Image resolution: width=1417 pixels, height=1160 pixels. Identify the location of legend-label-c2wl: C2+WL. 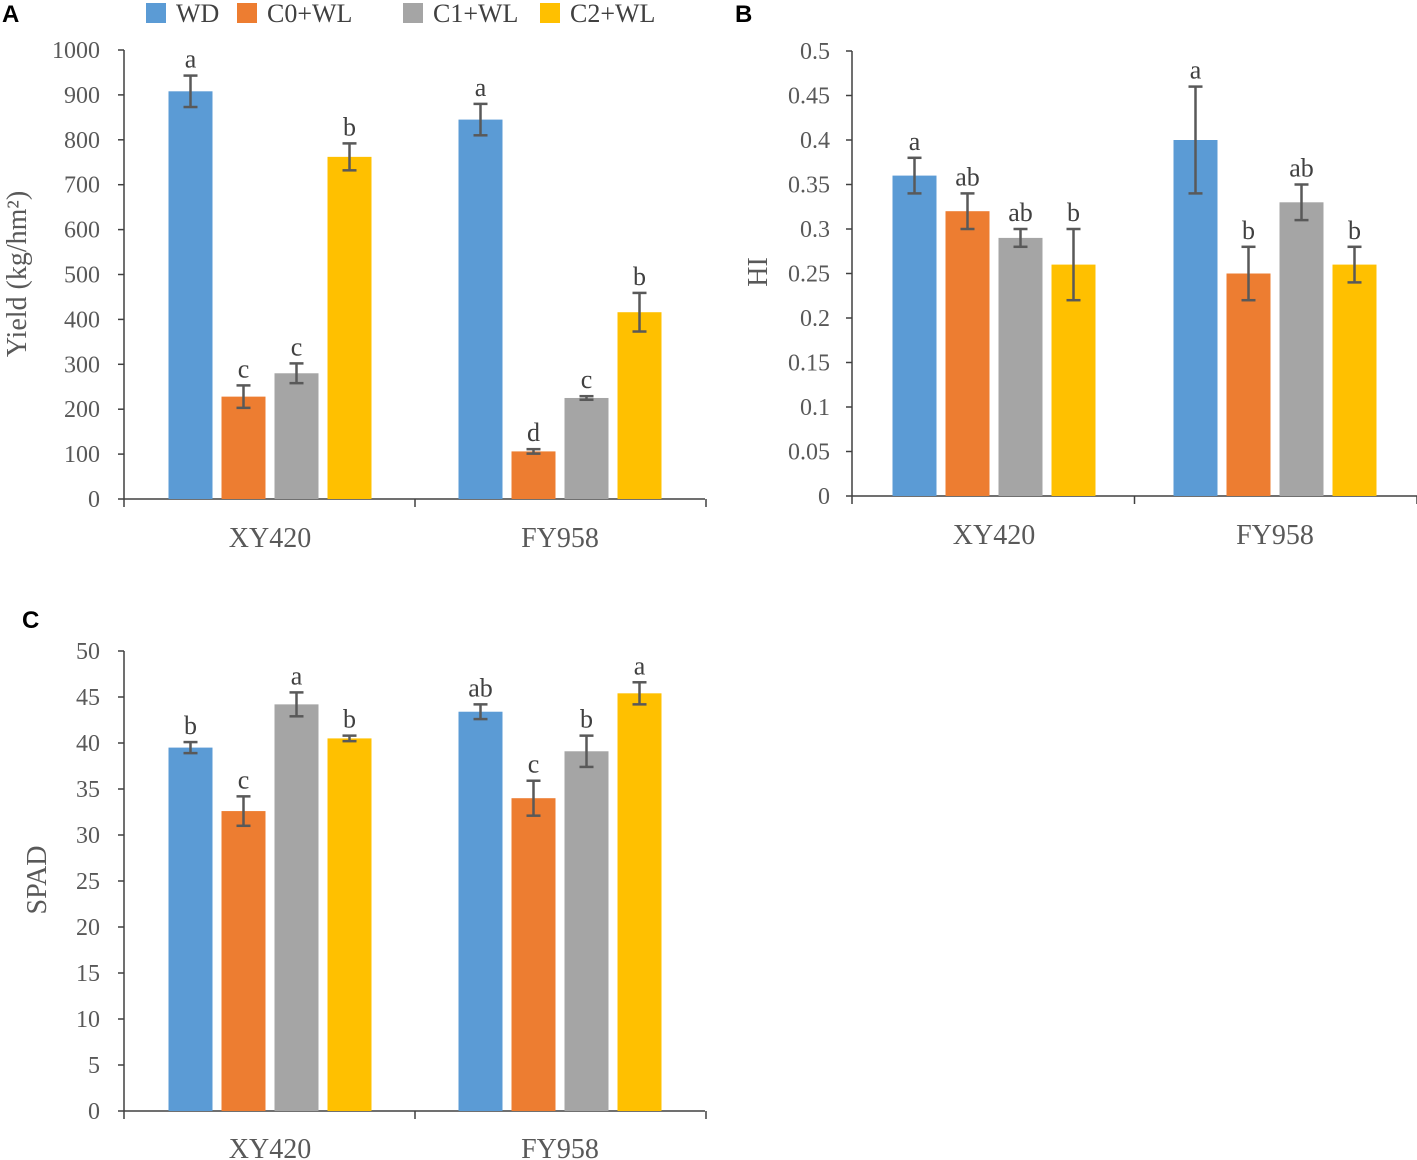
(612, 14).